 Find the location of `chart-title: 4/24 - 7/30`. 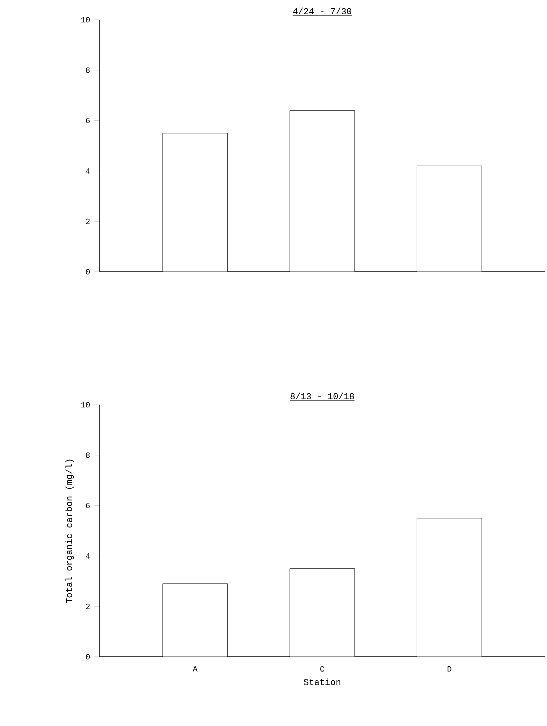

chart-title: 4/24 - 7/30 is located at coordinates (322, 11).